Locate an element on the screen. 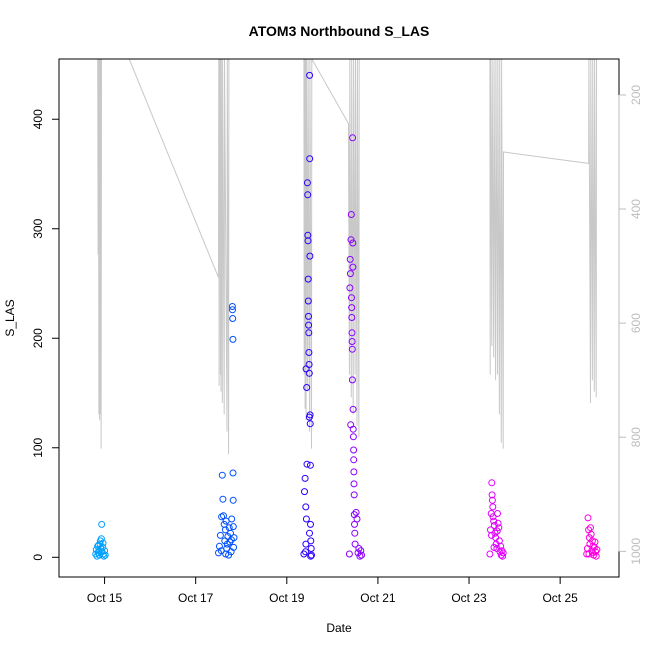 This screenshot has height=650, width=650. x-axis-title: Date is located at coordinates (339, 628).